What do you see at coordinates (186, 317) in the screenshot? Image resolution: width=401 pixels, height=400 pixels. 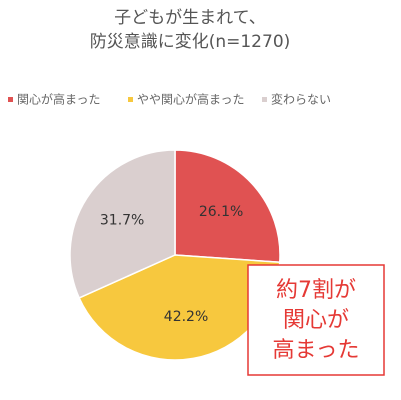 I see `data-label: 42.2%` at bounding box center [186, 317].